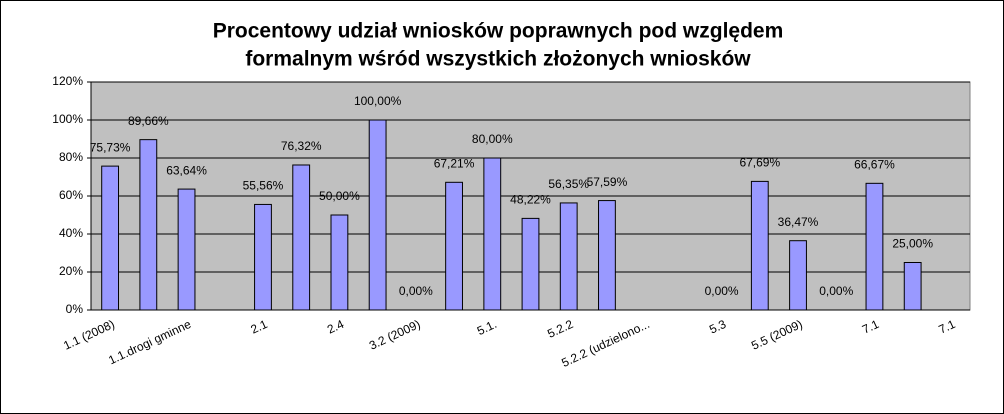 This screenshot has height=414, width=1004. Describe the element at coordinates (71, 271) in the screenshot. I see `y-tick-label: 20%` at that location.